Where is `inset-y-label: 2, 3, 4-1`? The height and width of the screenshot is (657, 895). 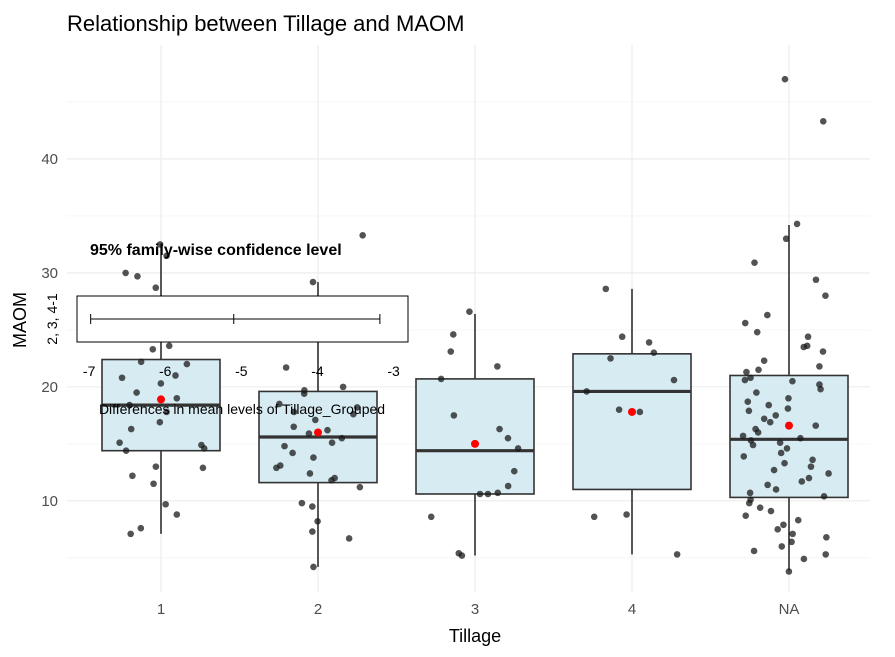
inset-y-label: 2, 3, 4-1 is located at coordinates (52, 319).